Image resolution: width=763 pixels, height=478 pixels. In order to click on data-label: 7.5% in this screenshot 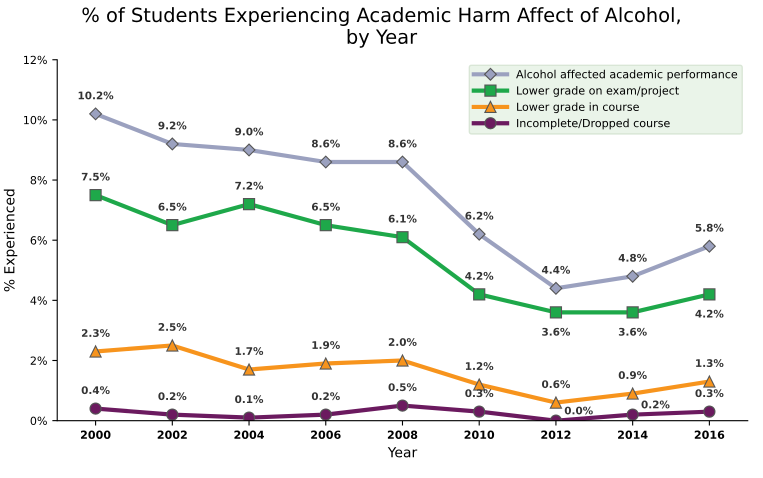, I will do `click(96, 176)`.